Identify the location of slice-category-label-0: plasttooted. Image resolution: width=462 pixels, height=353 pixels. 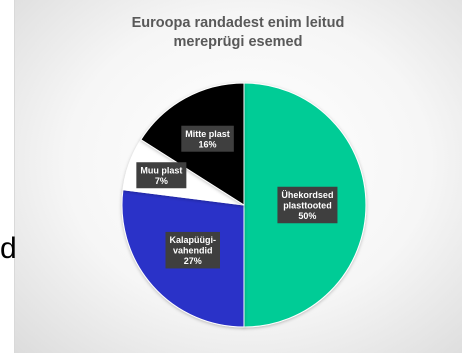
(307, 206).